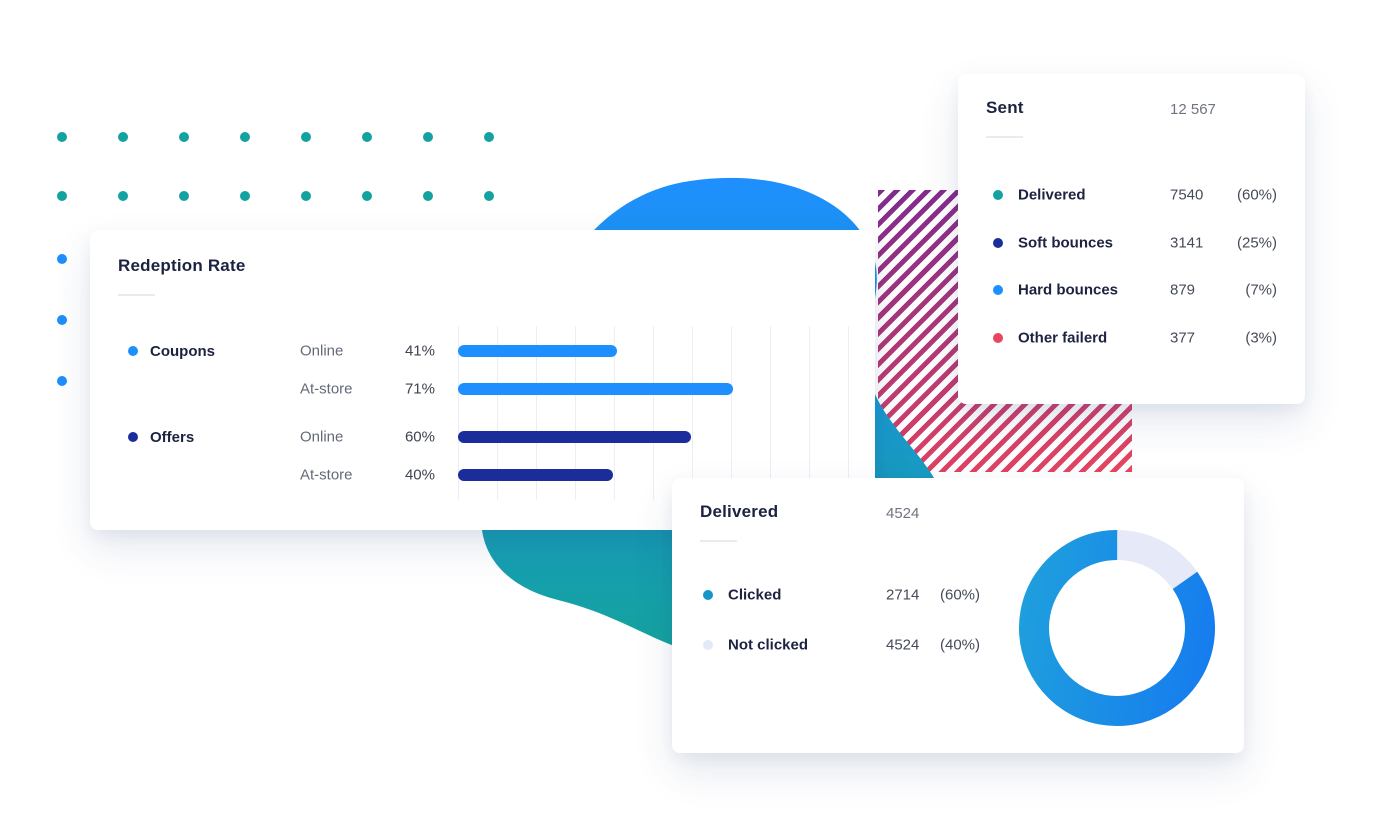 The width and height of the screenshot is (1387, 829). I want to click on stat-percent: (3%), so click(1261, 338).